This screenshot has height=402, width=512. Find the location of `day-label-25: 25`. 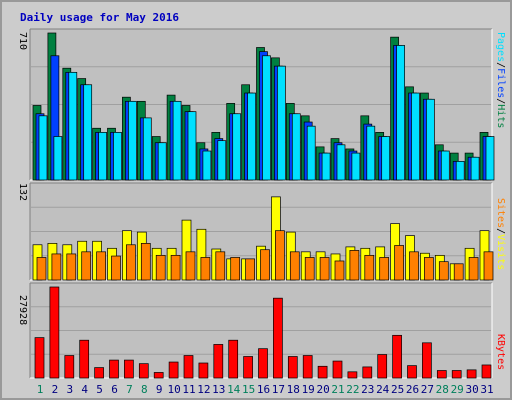

day-label-25: 25 is located at coordinates (397, 389).